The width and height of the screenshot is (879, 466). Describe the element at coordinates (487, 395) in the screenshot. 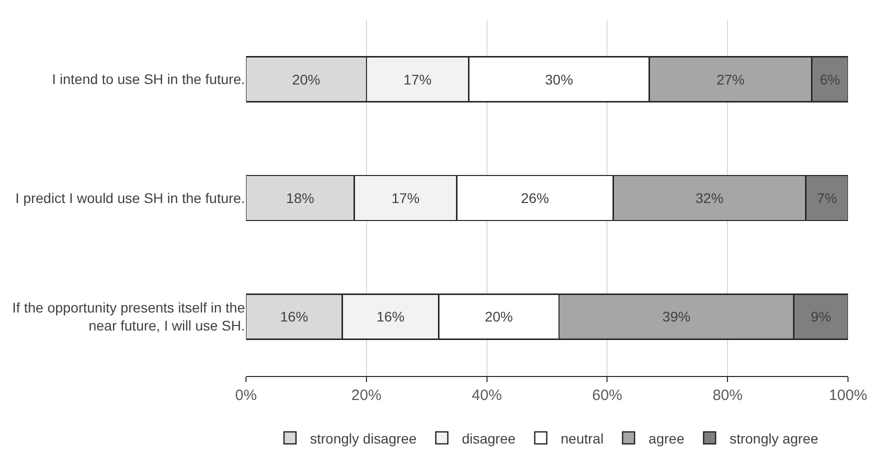

I see `x-tick-label: 40%` at that location.